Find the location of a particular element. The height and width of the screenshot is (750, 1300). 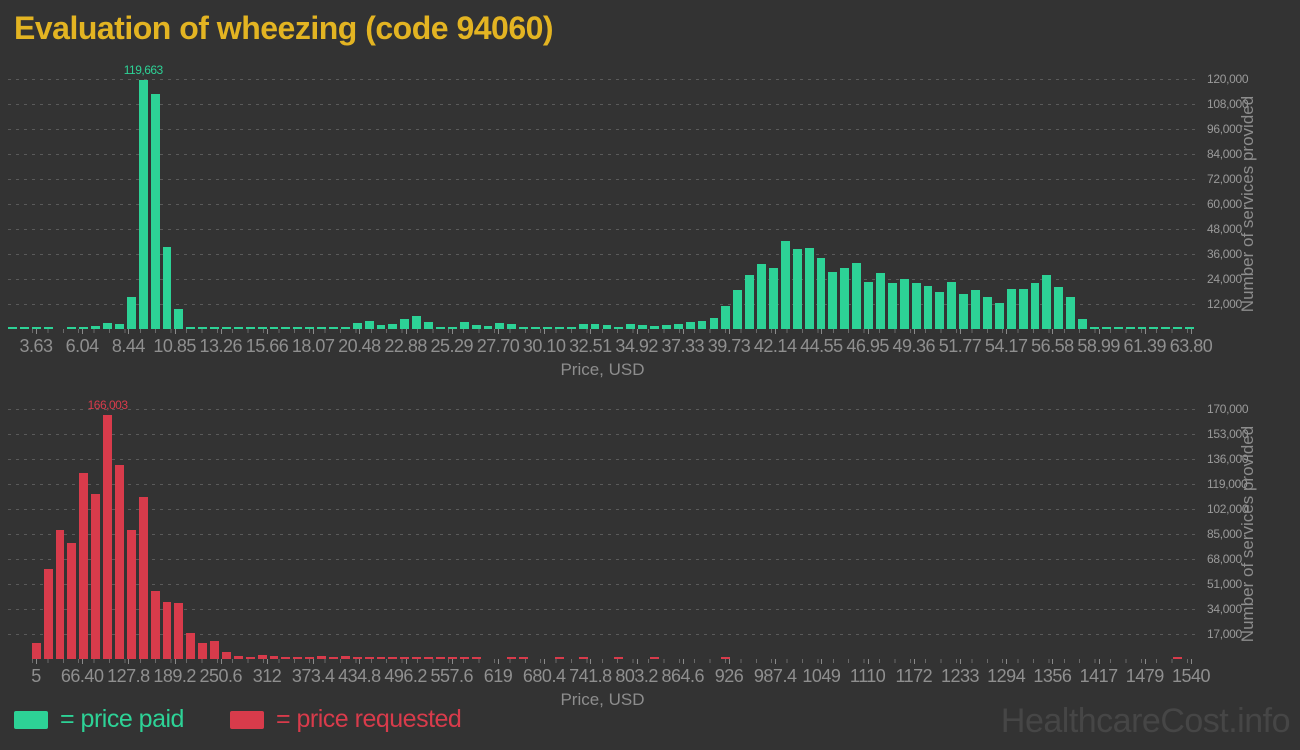

x-tick-label: 25.29 is located at coordinates (452, 346).